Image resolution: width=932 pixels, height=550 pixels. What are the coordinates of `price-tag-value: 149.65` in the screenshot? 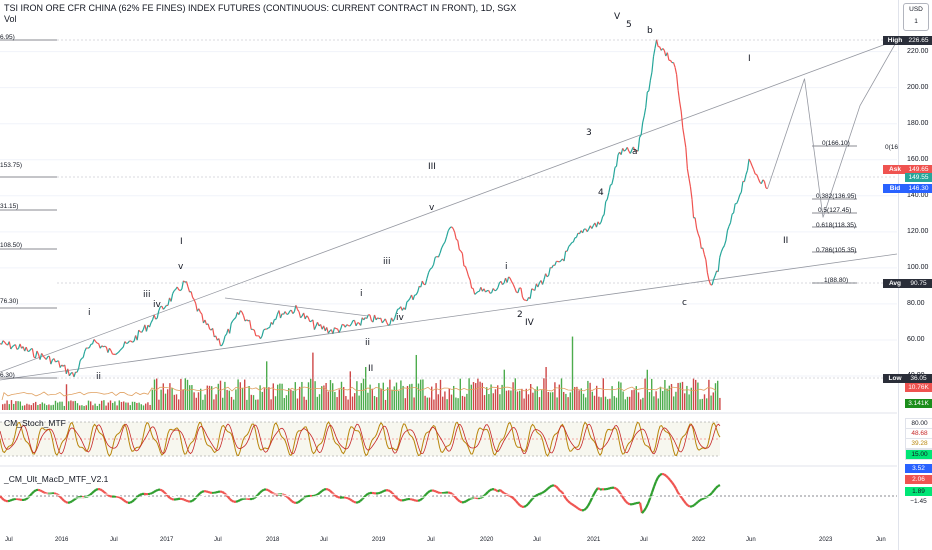 It's located at (918, 169).